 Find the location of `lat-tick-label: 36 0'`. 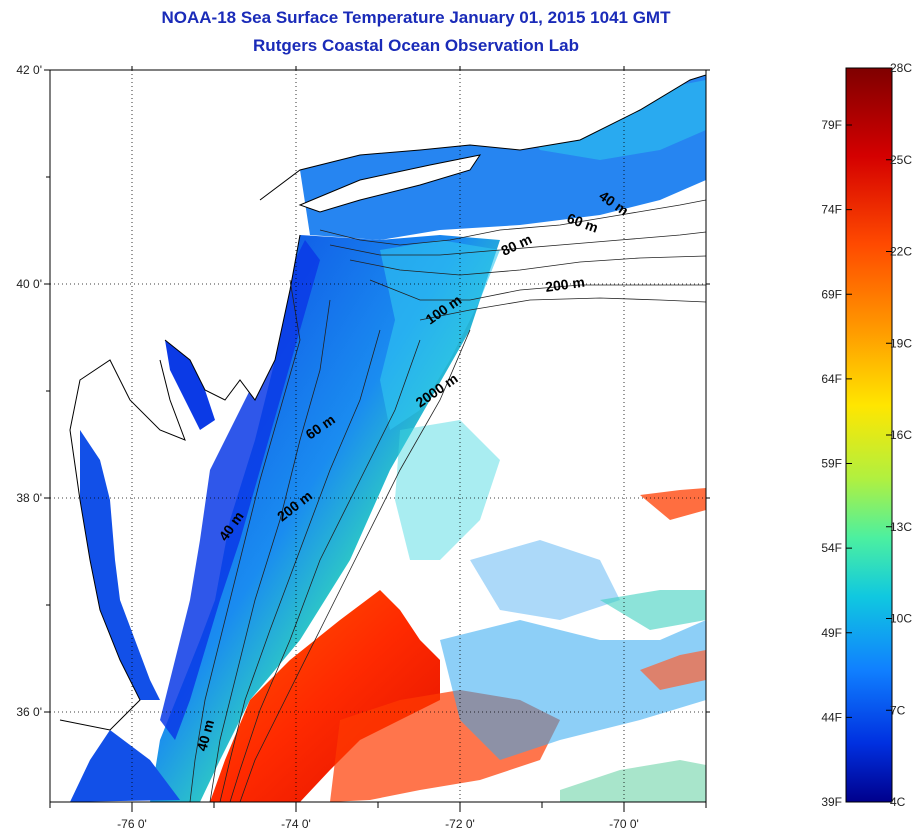

lat-tick-label: 36 0' is located at coordinates (29, 712).